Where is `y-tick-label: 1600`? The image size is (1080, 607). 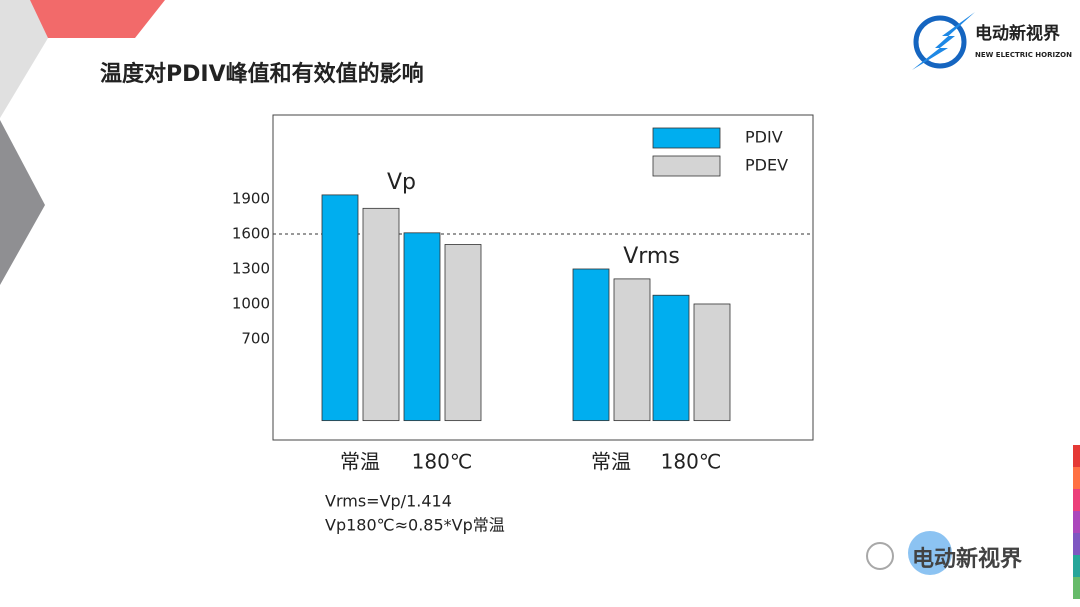
y-tick-label: 1600 is located at coordinates (251, 233).